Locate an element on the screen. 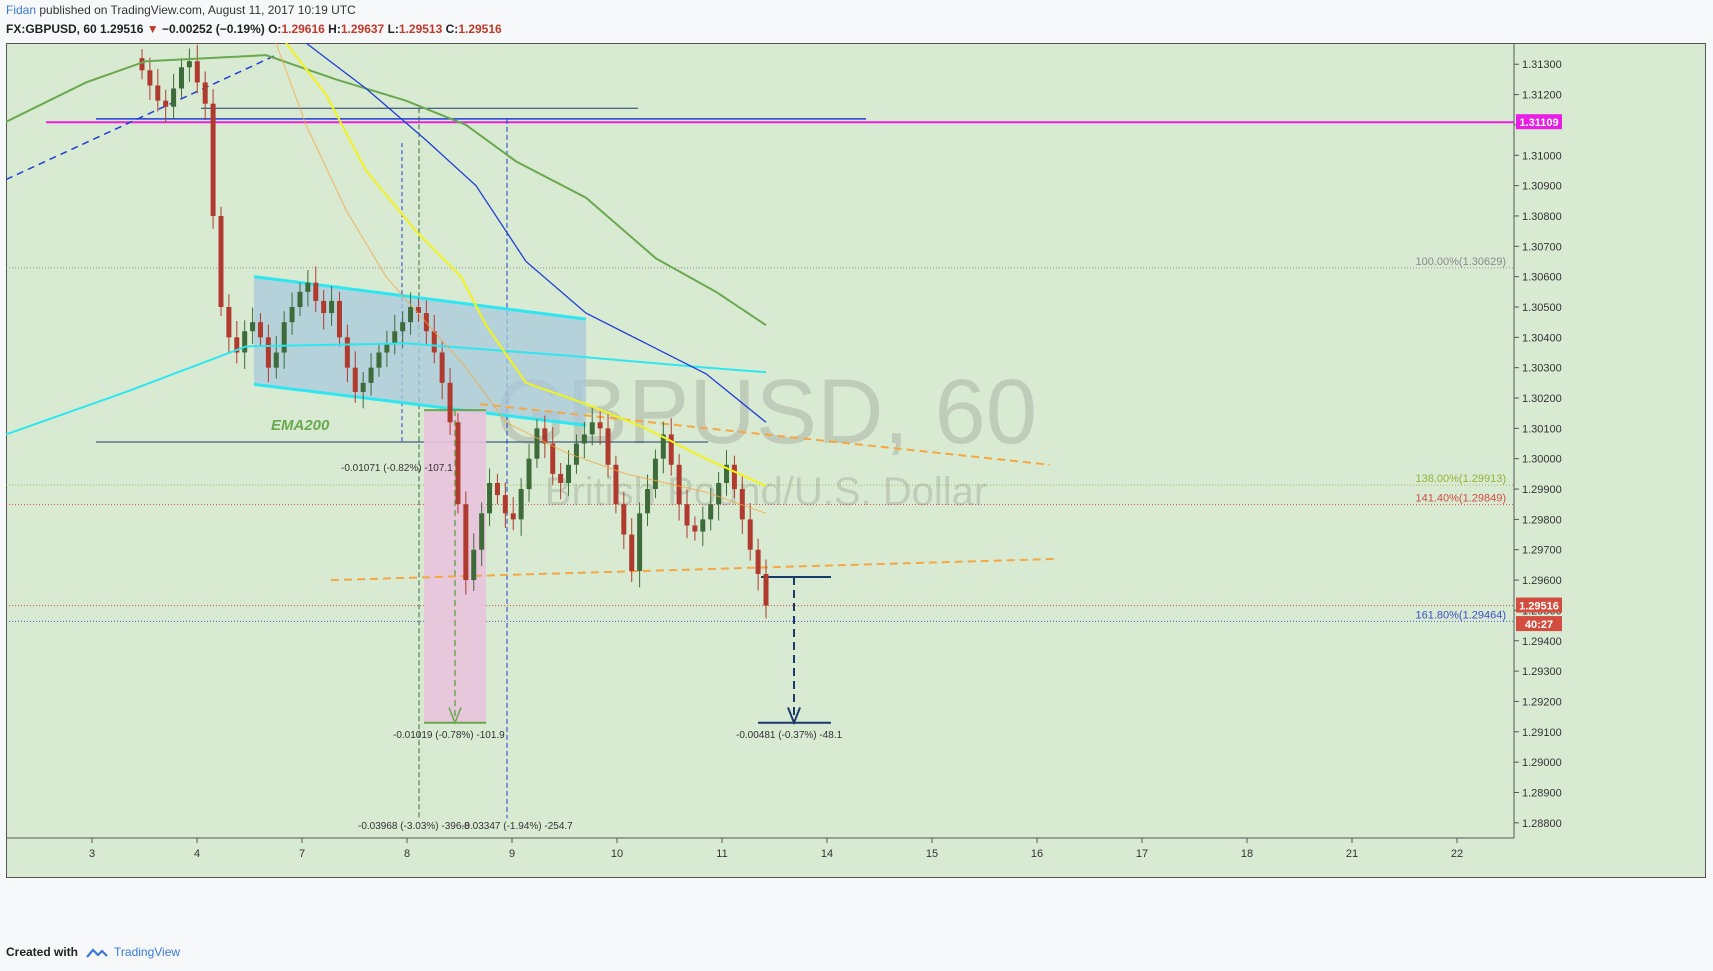  price-tag-label: 40:27 is located at coordinates (1539, 625).